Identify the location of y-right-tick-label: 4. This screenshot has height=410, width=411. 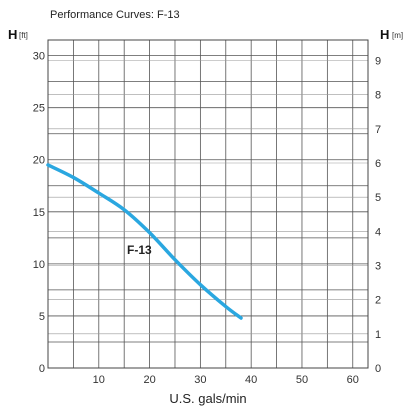
(378, 232).